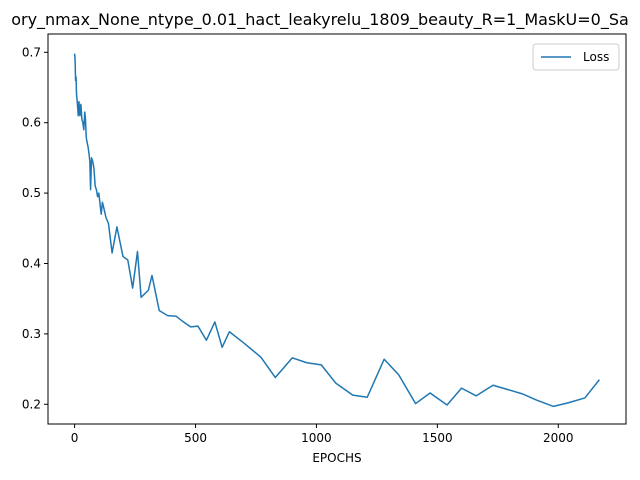  What do you see at coordinates (31, 404) in the screenshot?
I see `y-tick-label: 0.2` at bounding box center [31, 404].